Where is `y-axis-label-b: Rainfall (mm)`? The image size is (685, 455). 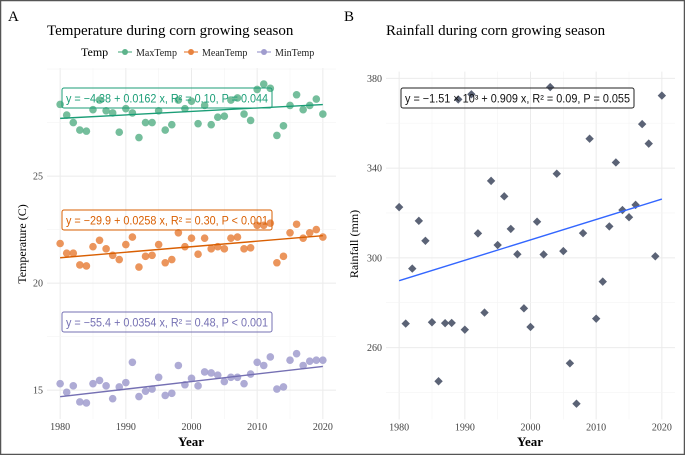
y-axis-label-b: Rainfall (mm) is located at coordinates (354, 244).